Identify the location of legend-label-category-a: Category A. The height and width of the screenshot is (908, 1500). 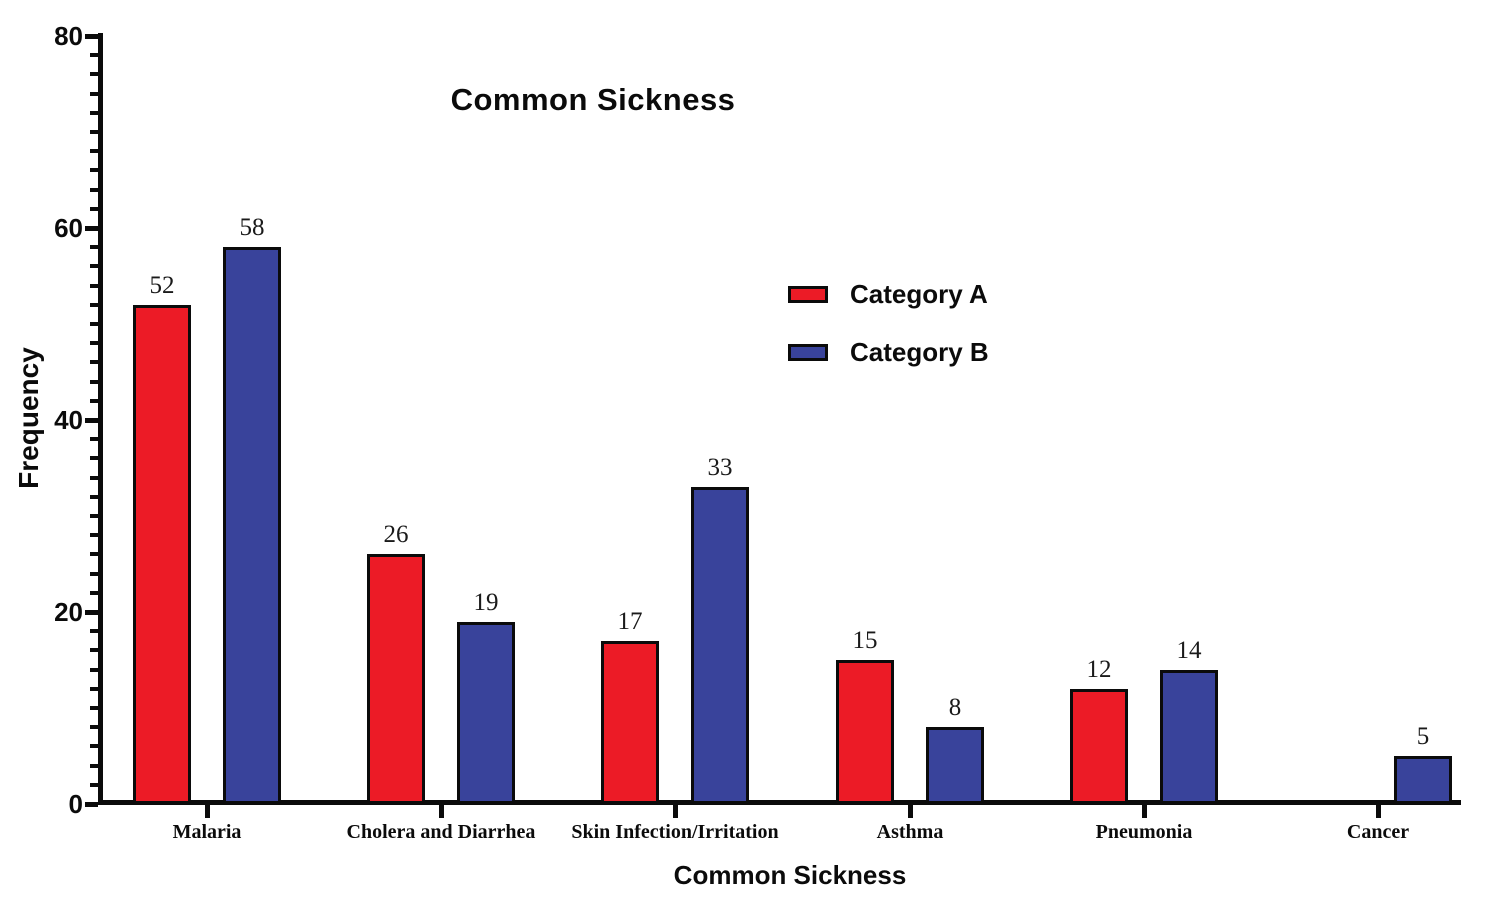
(919, 293).